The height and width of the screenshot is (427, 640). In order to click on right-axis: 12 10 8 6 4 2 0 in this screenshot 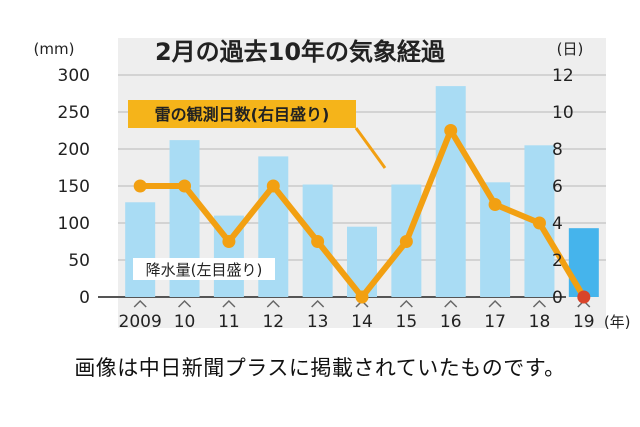, I will do `click(563, 187)`.